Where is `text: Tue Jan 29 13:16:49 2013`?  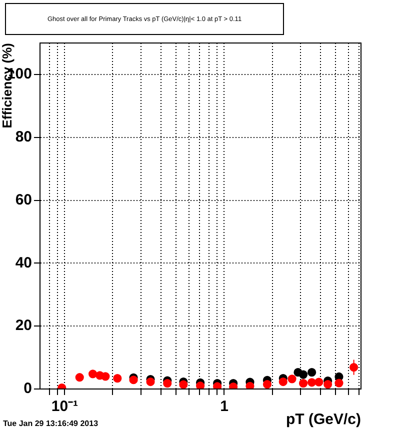
text: Tue Jan 29 13:16:49 2013 is located at coordinates (50, 423).